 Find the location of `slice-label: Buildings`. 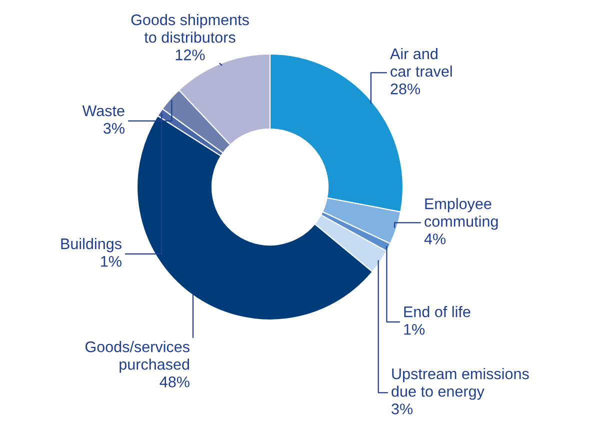

slice-label: Buildings is located at coordinates (91, 245).